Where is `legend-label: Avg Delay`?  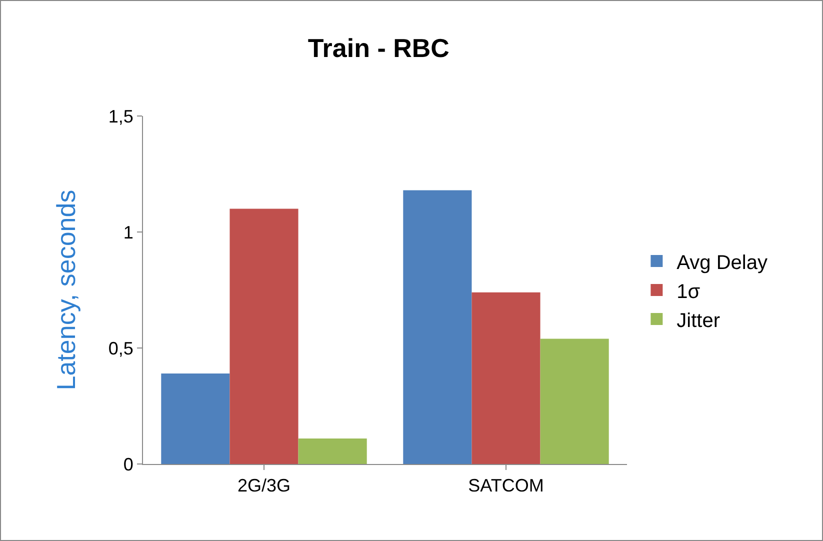
legend-label: Avg Delay is located at coordinates (722, 263).